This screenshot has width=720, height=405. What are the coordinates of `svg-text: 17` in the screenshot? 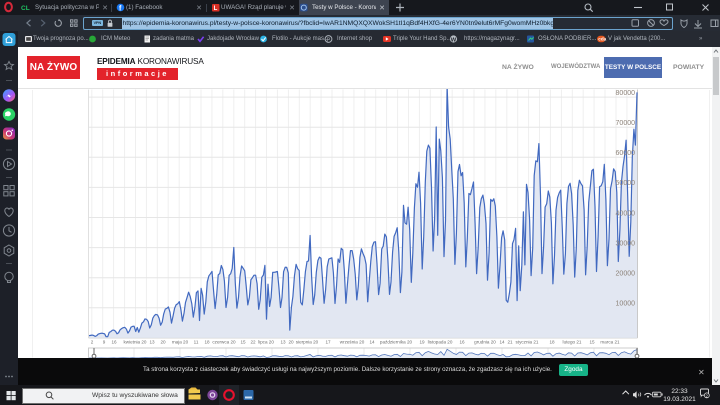 It's located at (328, 341).